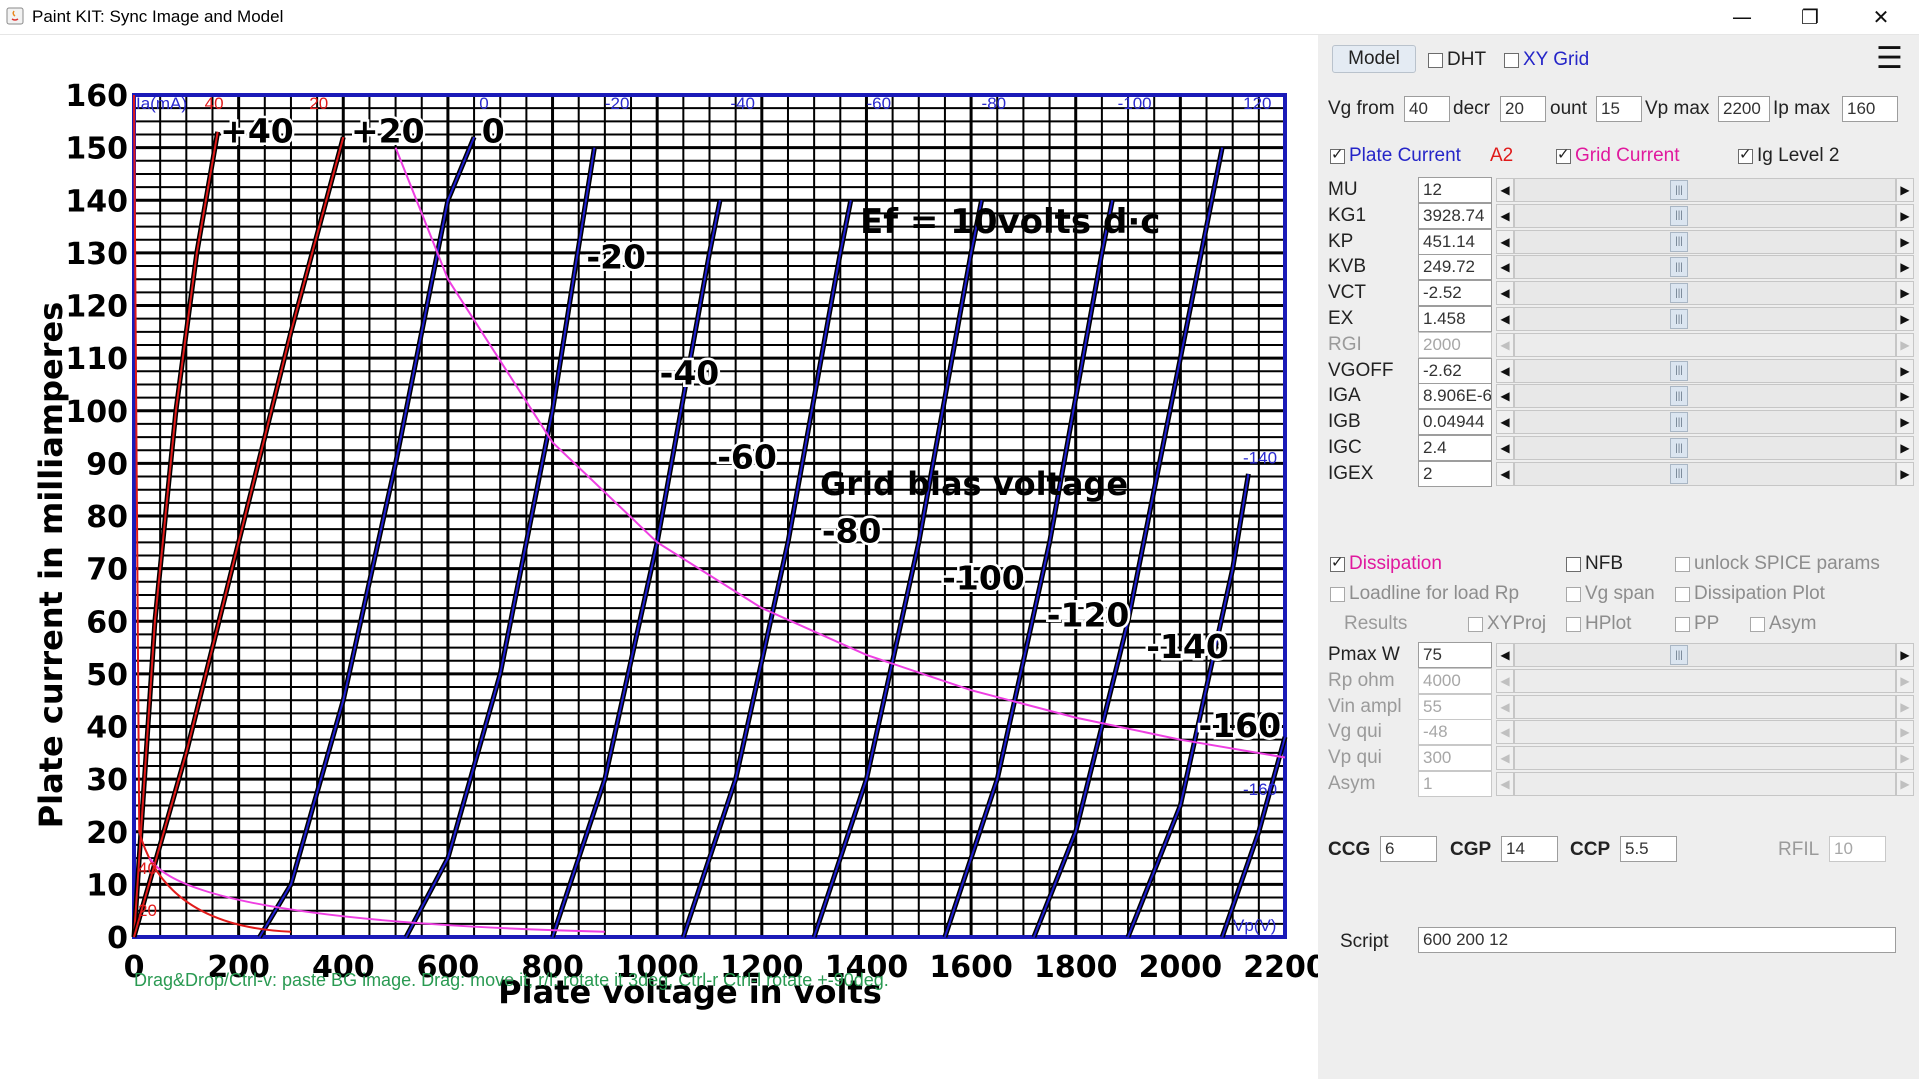 This screenshot has width=1919, height=1079. I want to click on ex-slider: ◀ ||| ▶, so click(1705, 319).